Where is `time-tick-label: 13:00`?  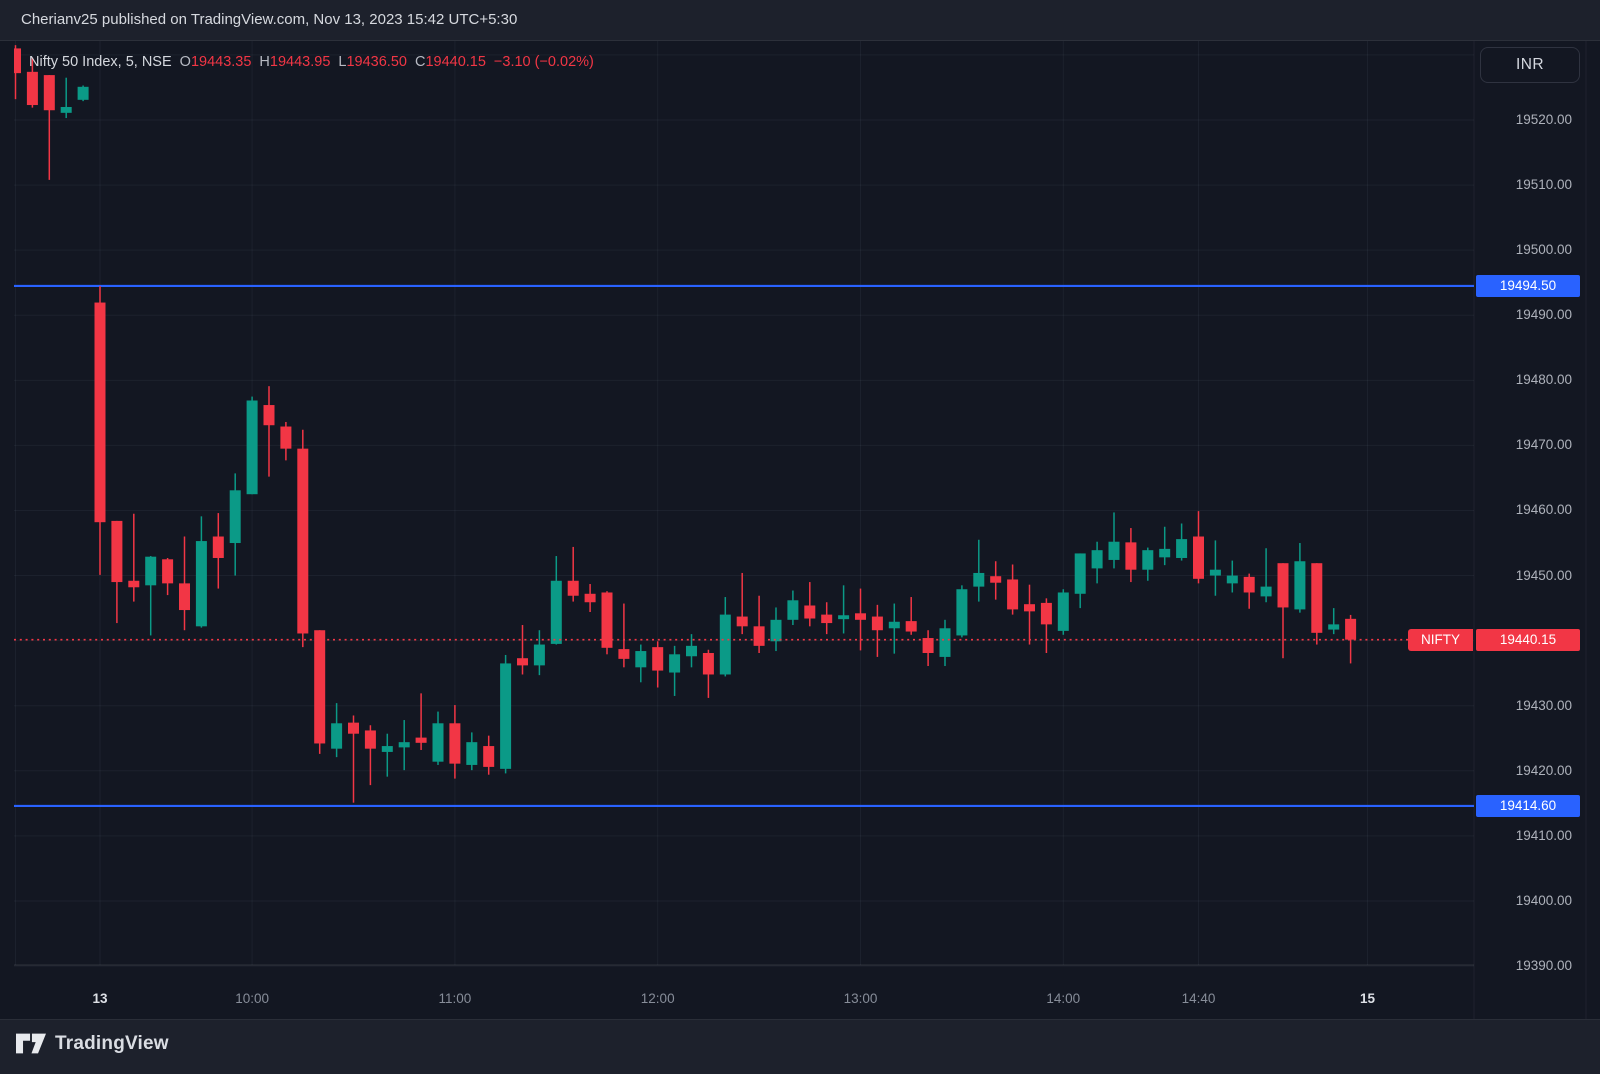
time-tick-label: 13:00 is located at coordinates (860, 998).